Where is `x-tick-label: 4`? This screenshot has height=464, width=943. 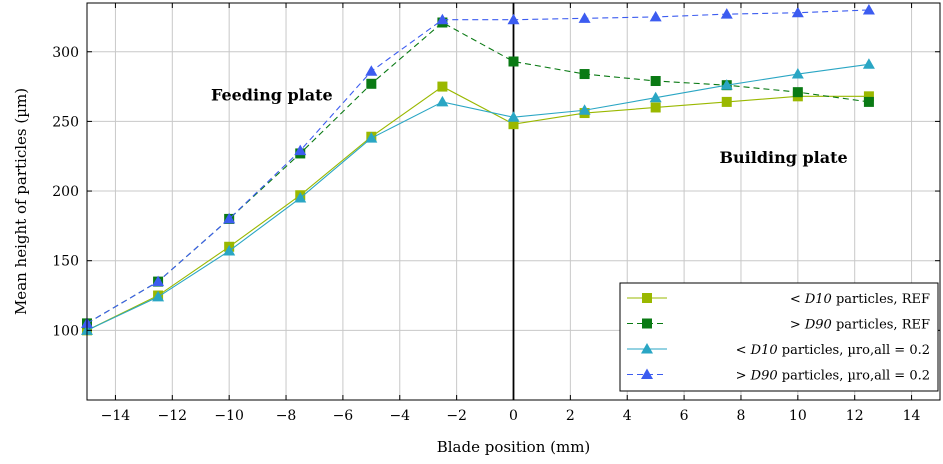
x-tick-label: 4 is located at coordinates (627, 416).